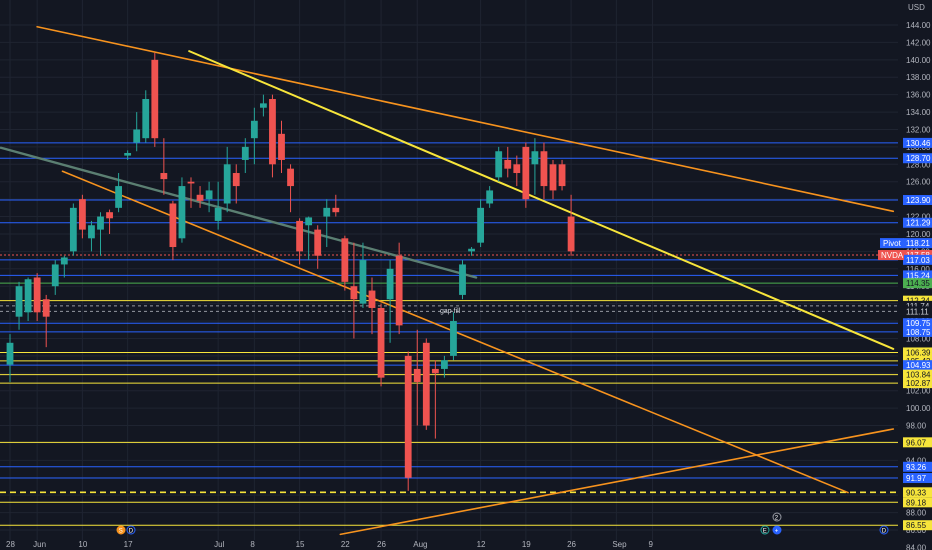 This screenshot has width=932, height=550. I want to click on y-tick-label: 144.00, so click(918, 25).